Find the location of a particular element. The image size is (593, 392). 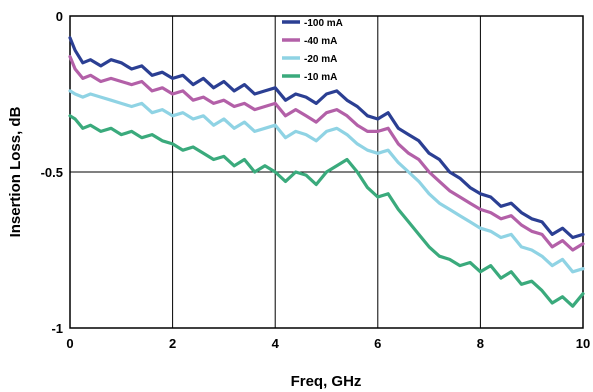

x-tick-label: 6 is located at coordinates (377, 343).